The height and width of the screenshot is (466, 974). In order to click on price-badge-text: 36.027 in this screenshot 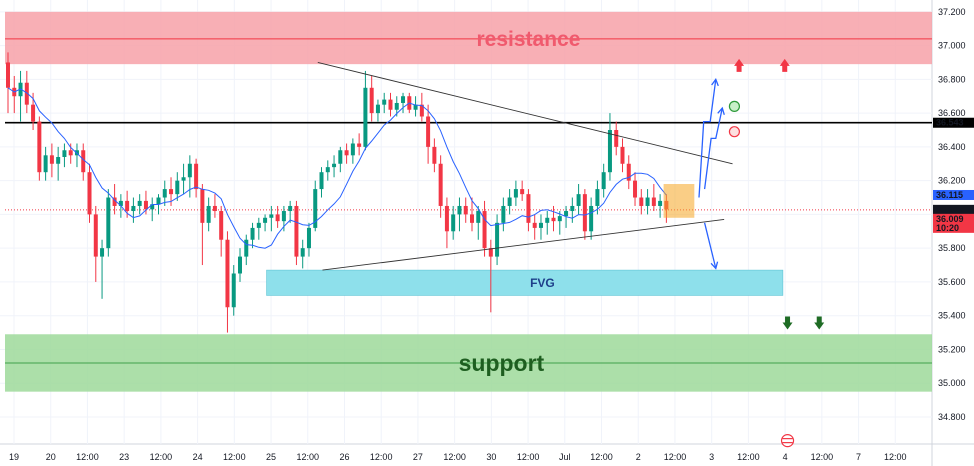, I will do `click(950, 210)`.